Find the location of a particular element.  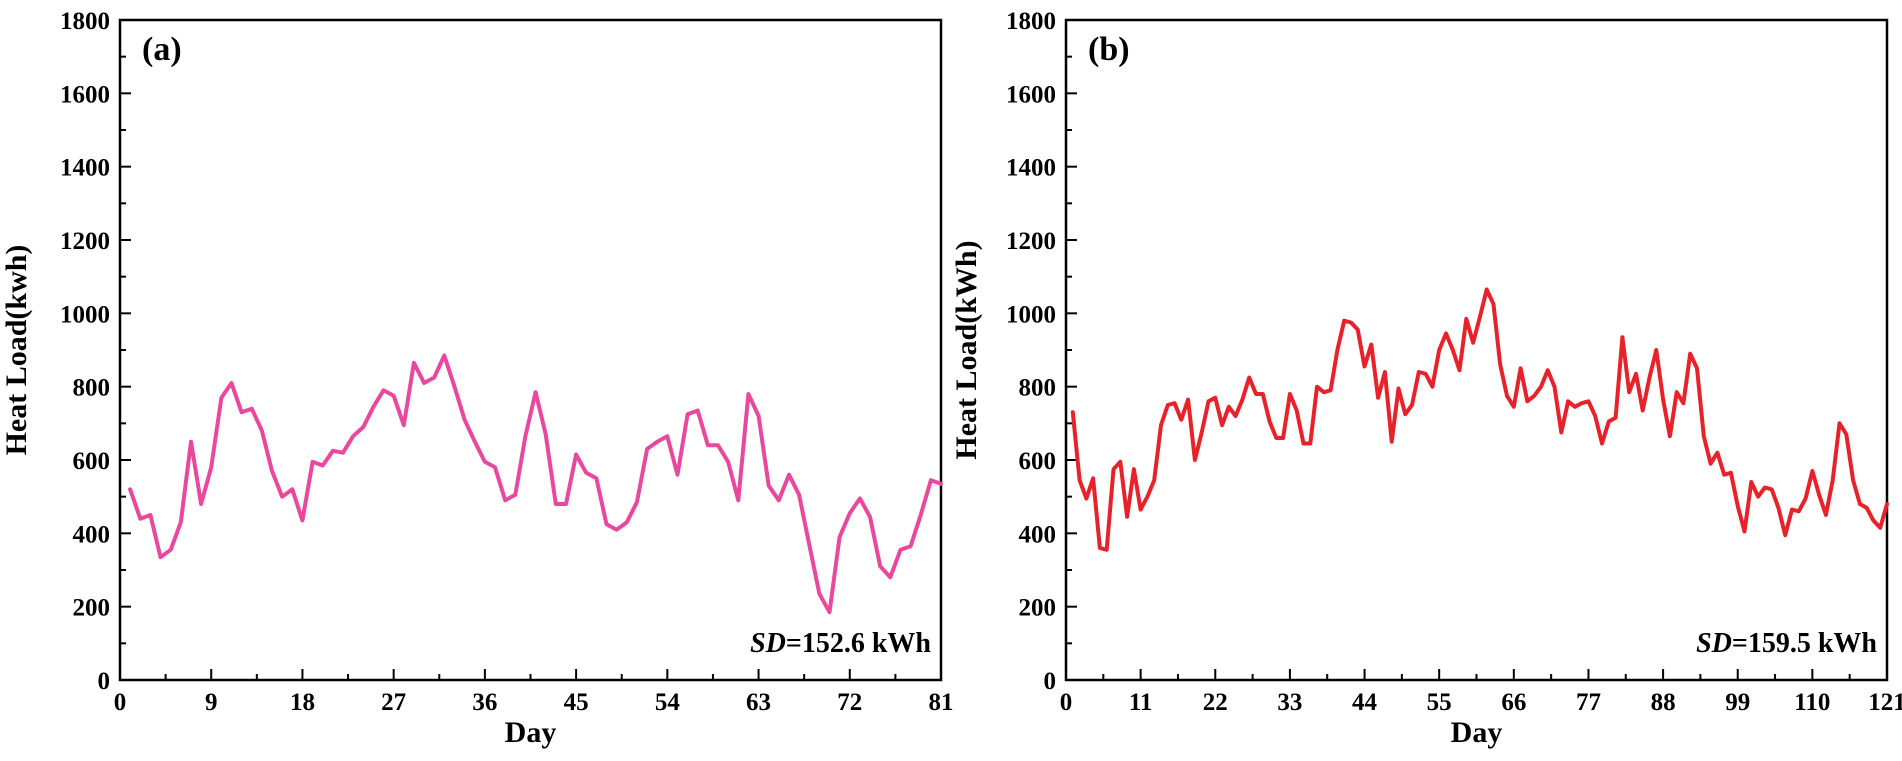

y-tick-label: 1000 is located at coordinates (85, 314).